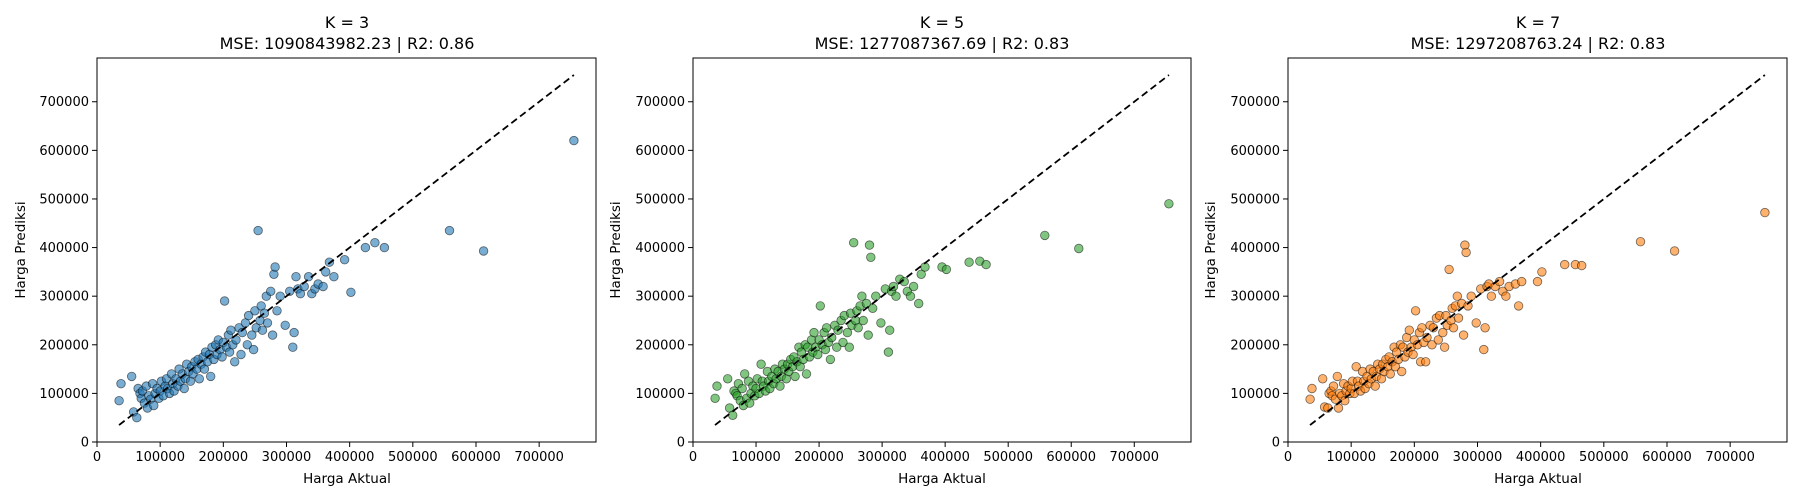 The width and height of the screenshot is (1800, 500). What do you see at coordinates (1541, 457) in the screenshot?
I see `subplot-k7-xtick-label: 400000` at bounding box center [1541, 457].